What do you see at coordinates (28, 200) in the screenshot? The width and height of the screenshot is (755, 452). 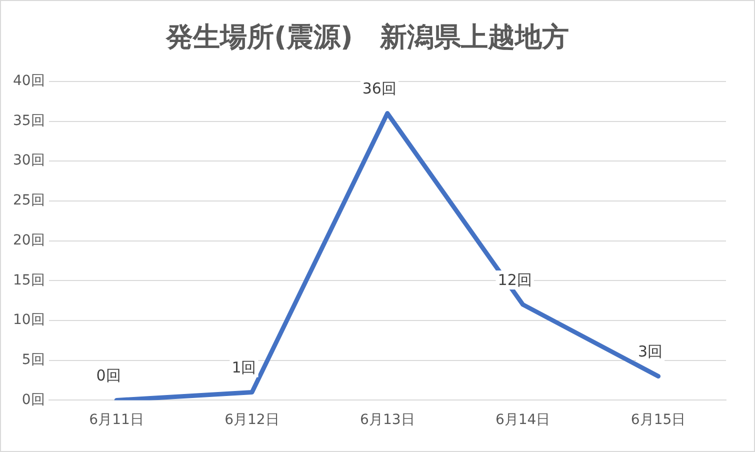 I see `y-tick-label: 25回` at bounding box center [28, 200].